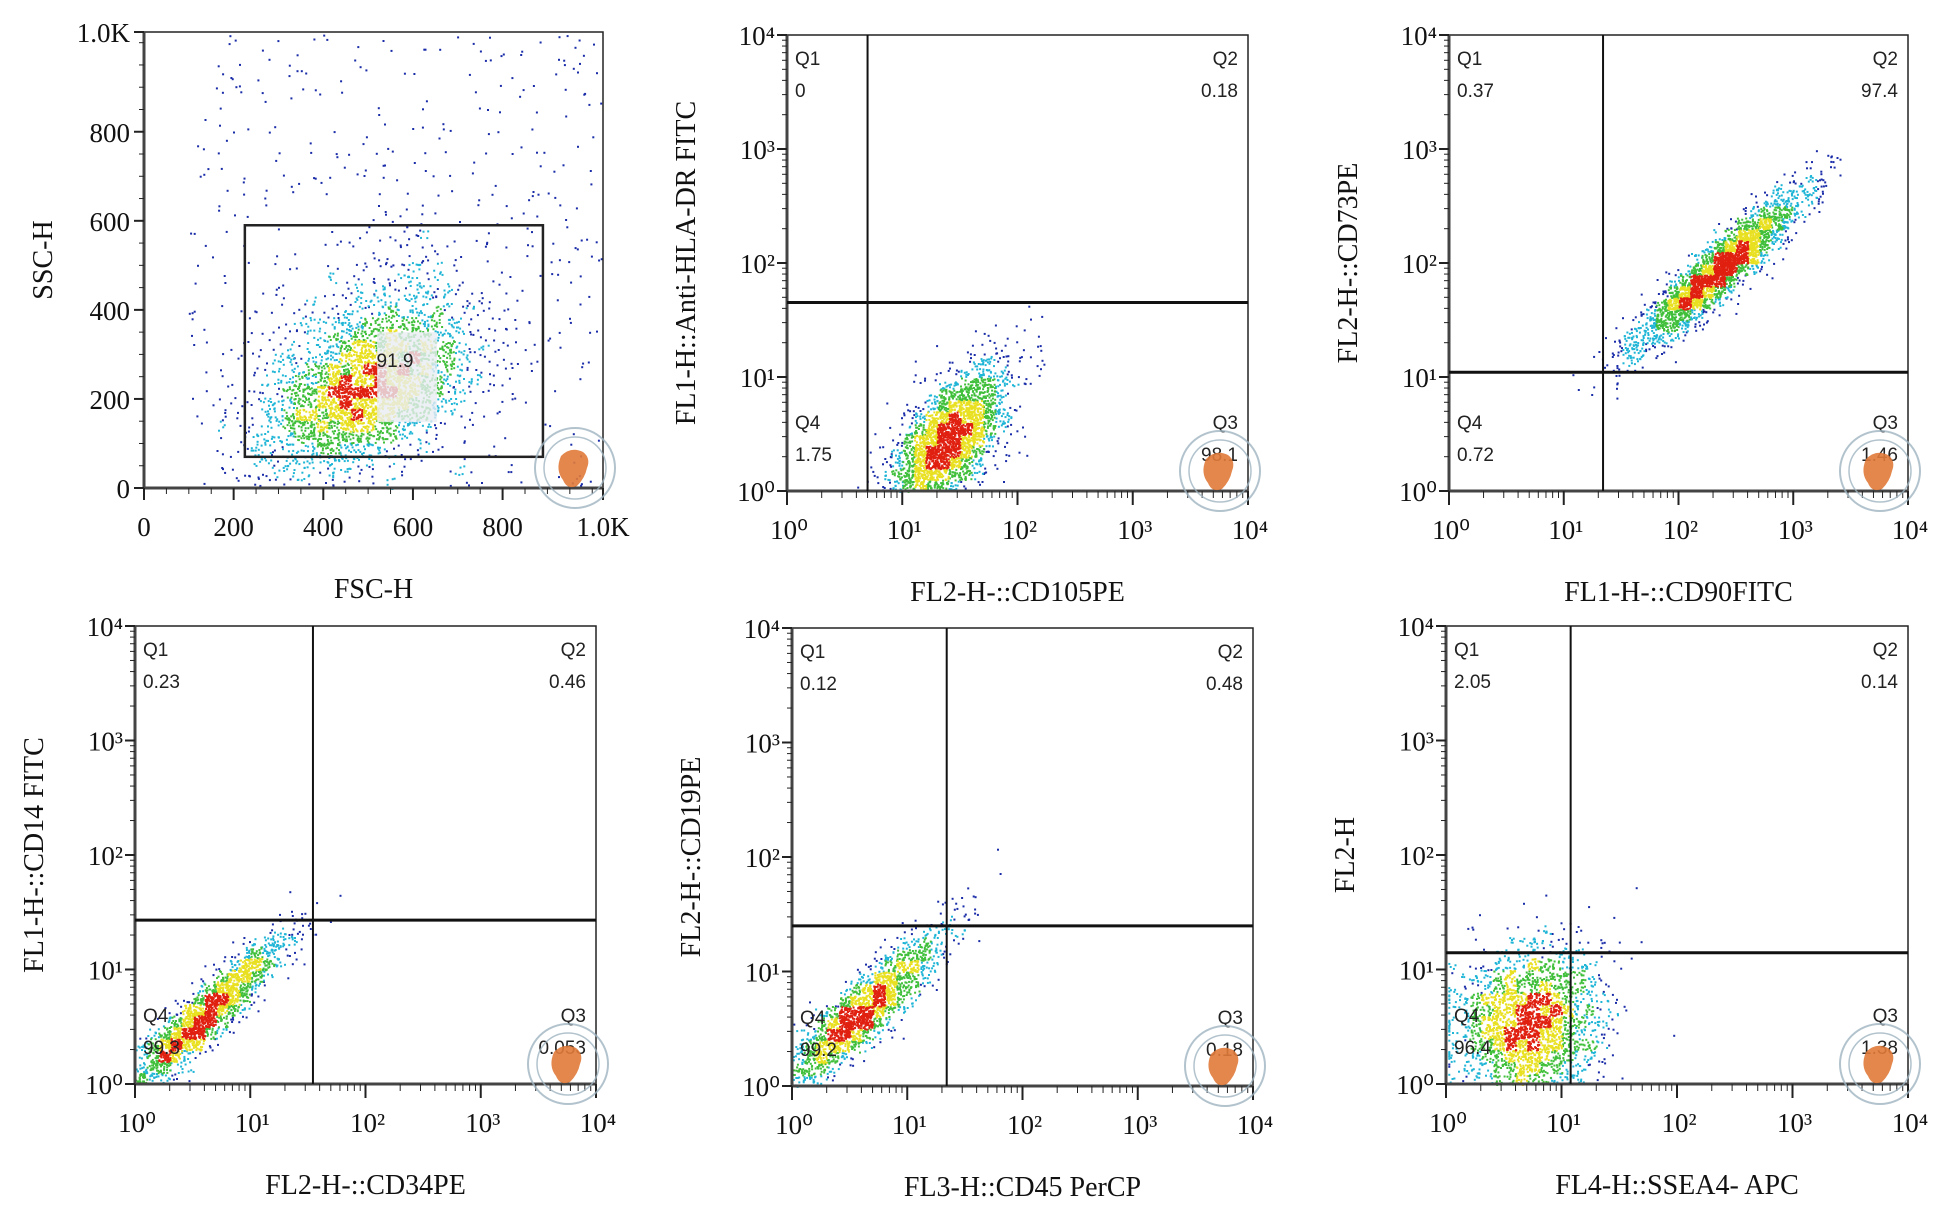 This screenshot has width=1958, height=1216. Describe the element at coordinates (502, 527) in the screenshot. I see `x-tick-label: 800` at that location.